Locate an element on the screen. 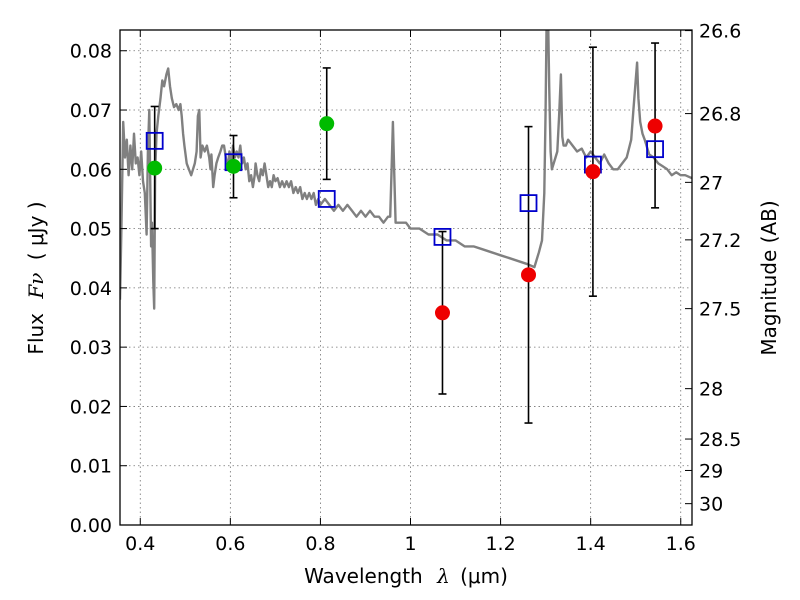 The image size is (800, 600). y-tick-label: 0.01 is located at coordinates (91, 467).